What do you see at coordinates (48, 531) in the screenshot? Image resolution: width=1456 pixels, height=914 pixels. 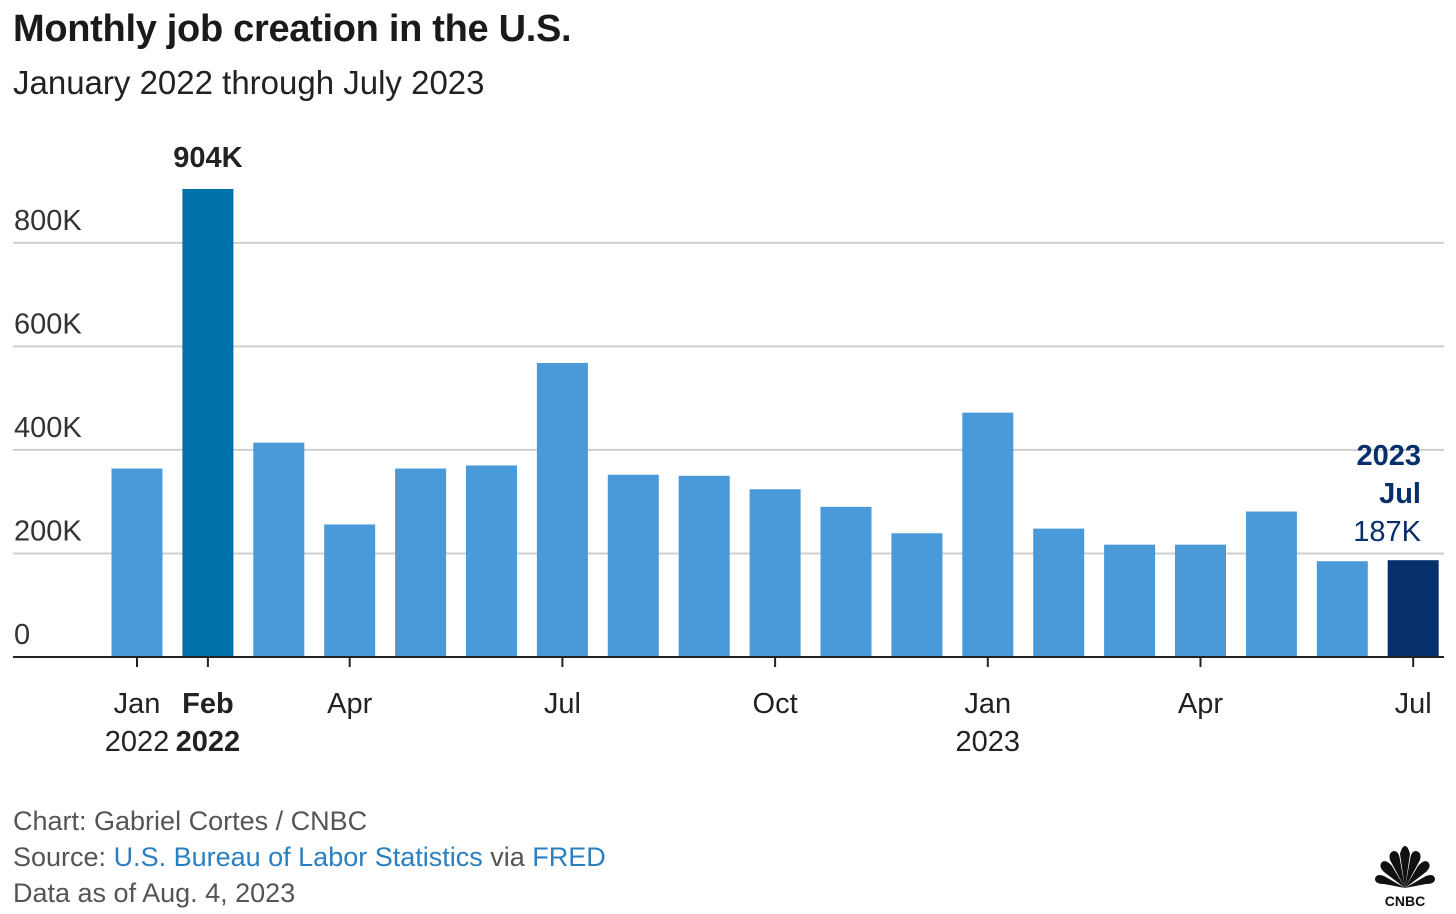 I see `y-tick-label: 200K` at bounding box center [48, 531].